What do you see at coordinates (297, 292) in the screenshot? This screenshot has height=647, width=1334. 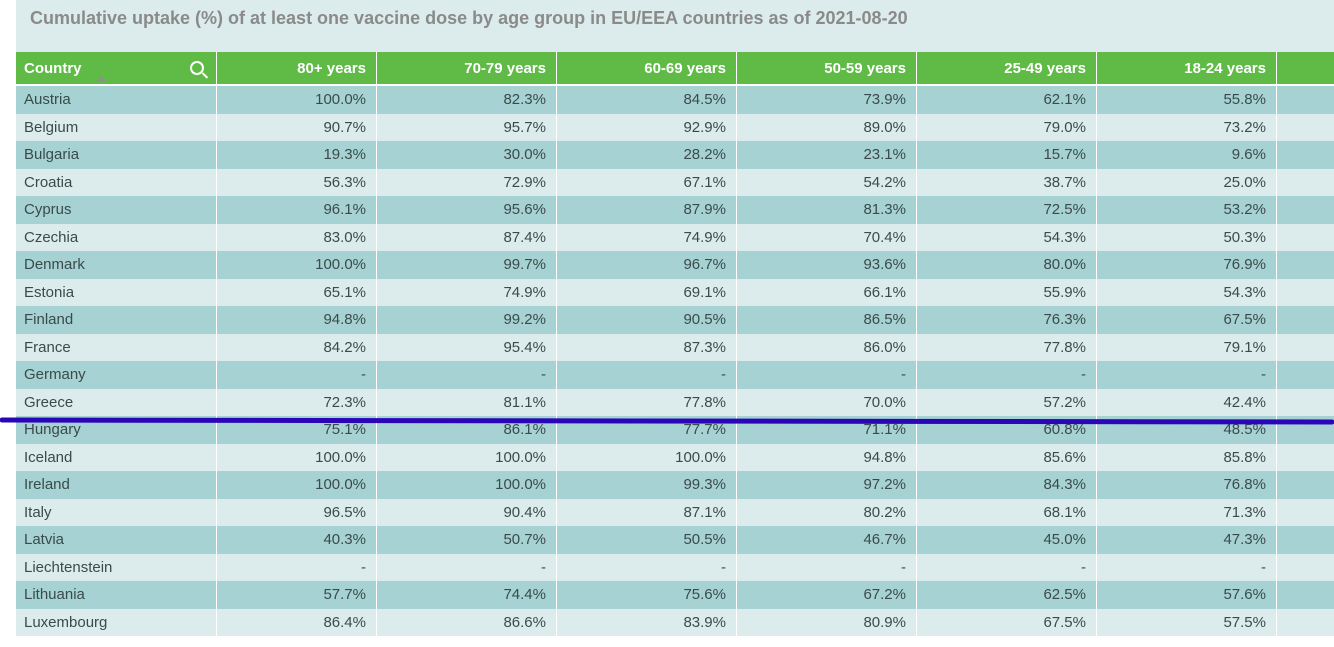 I see `value-cell: 65.1%` at bounding box center [297, 292].